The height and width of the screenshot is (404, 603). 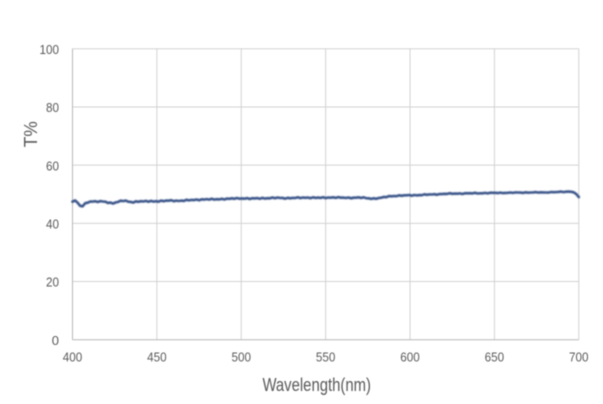 What do you see at coordinates (242, 357) in the screenshot?
I see `svg-text: 500` at bounding box center [242, 357].